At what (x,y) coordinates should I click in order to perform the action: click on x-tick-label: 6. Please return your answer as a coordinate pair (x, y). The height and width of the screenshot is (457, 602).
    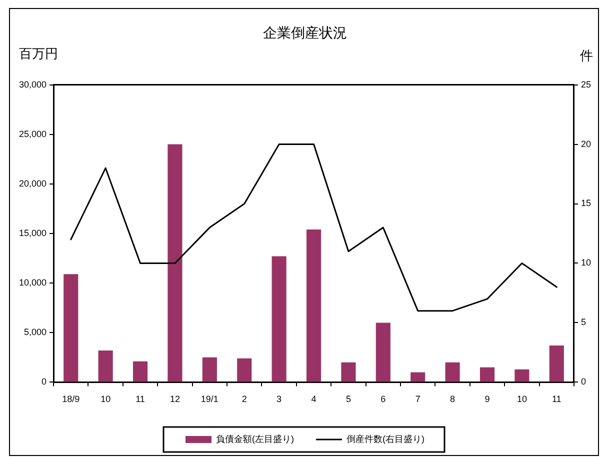
    Looking at the image, I should click on (383, 399).